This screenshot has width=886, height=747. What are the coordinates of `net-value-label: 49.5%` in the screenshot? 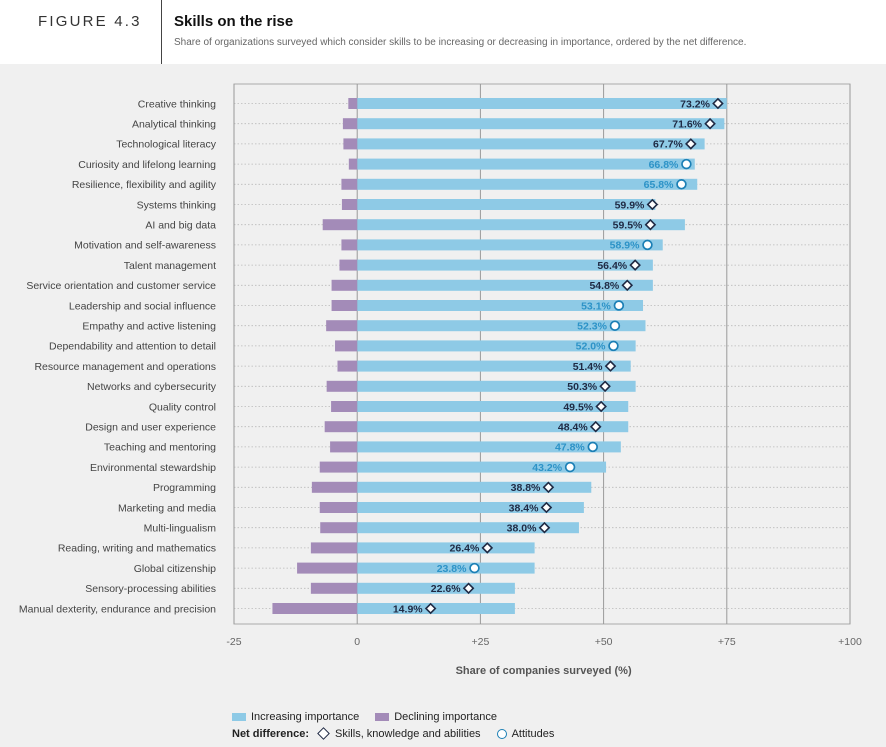 It's located at (578, 407).